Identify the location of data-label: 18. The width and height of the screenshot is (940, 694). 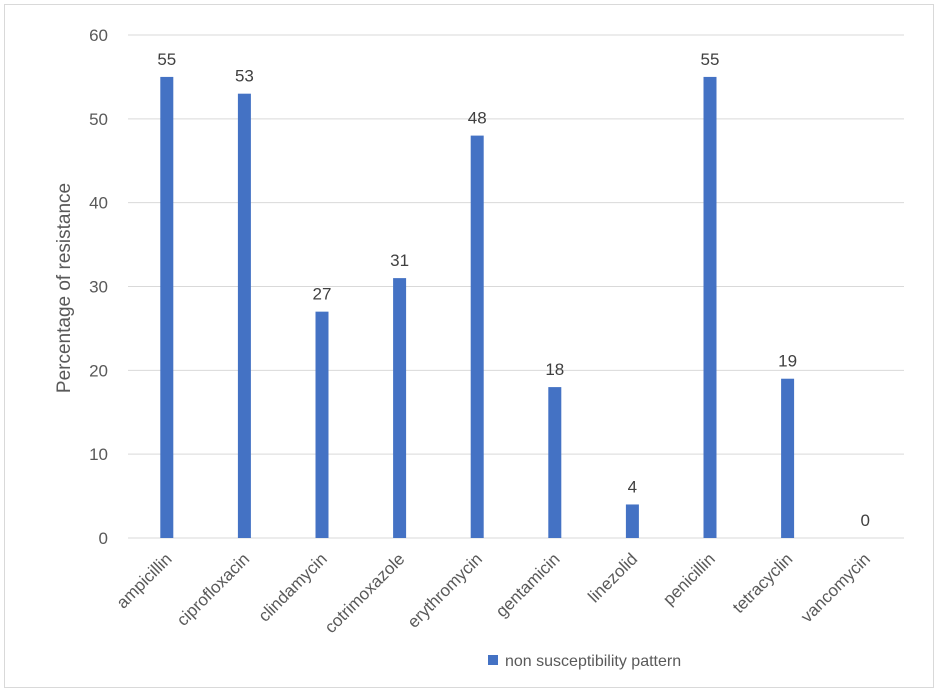
(554, 369).